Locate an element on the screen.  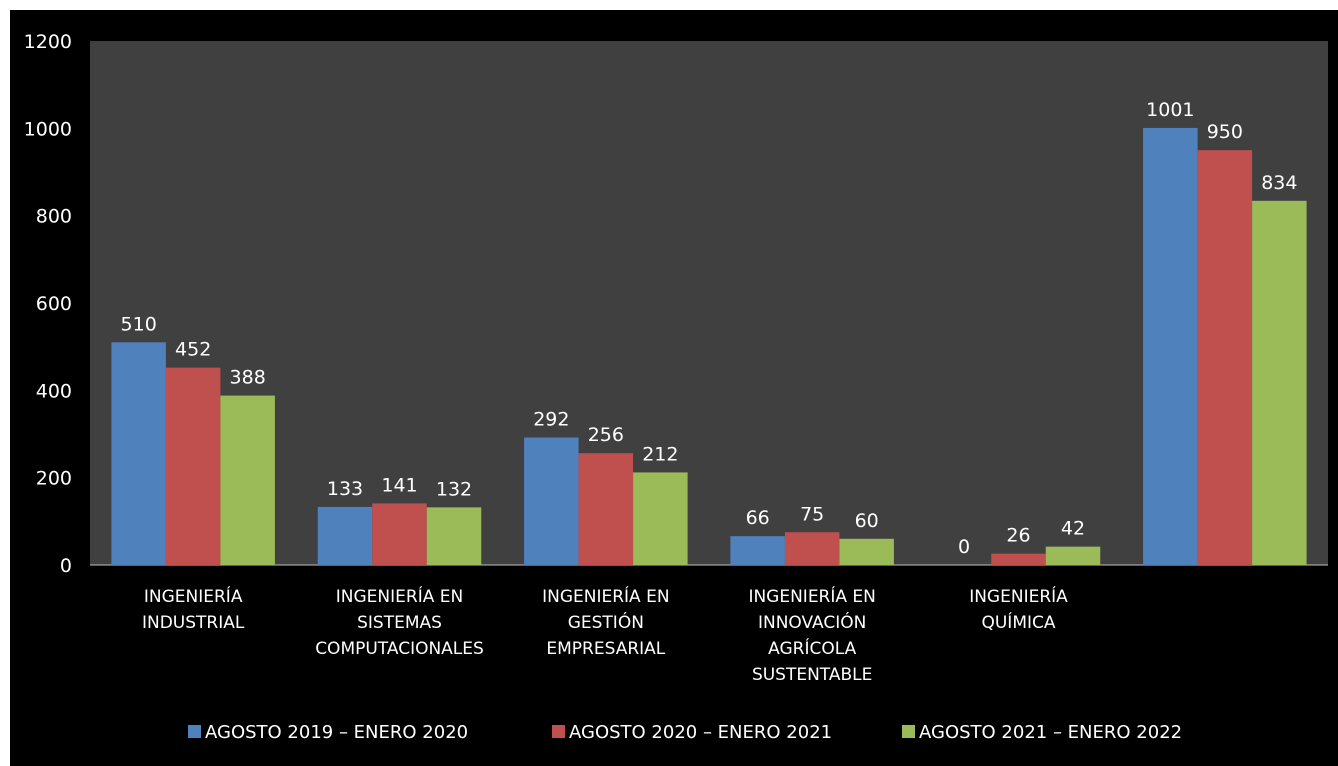
y-tick-label: 400 is located at coordinates (54, 391).